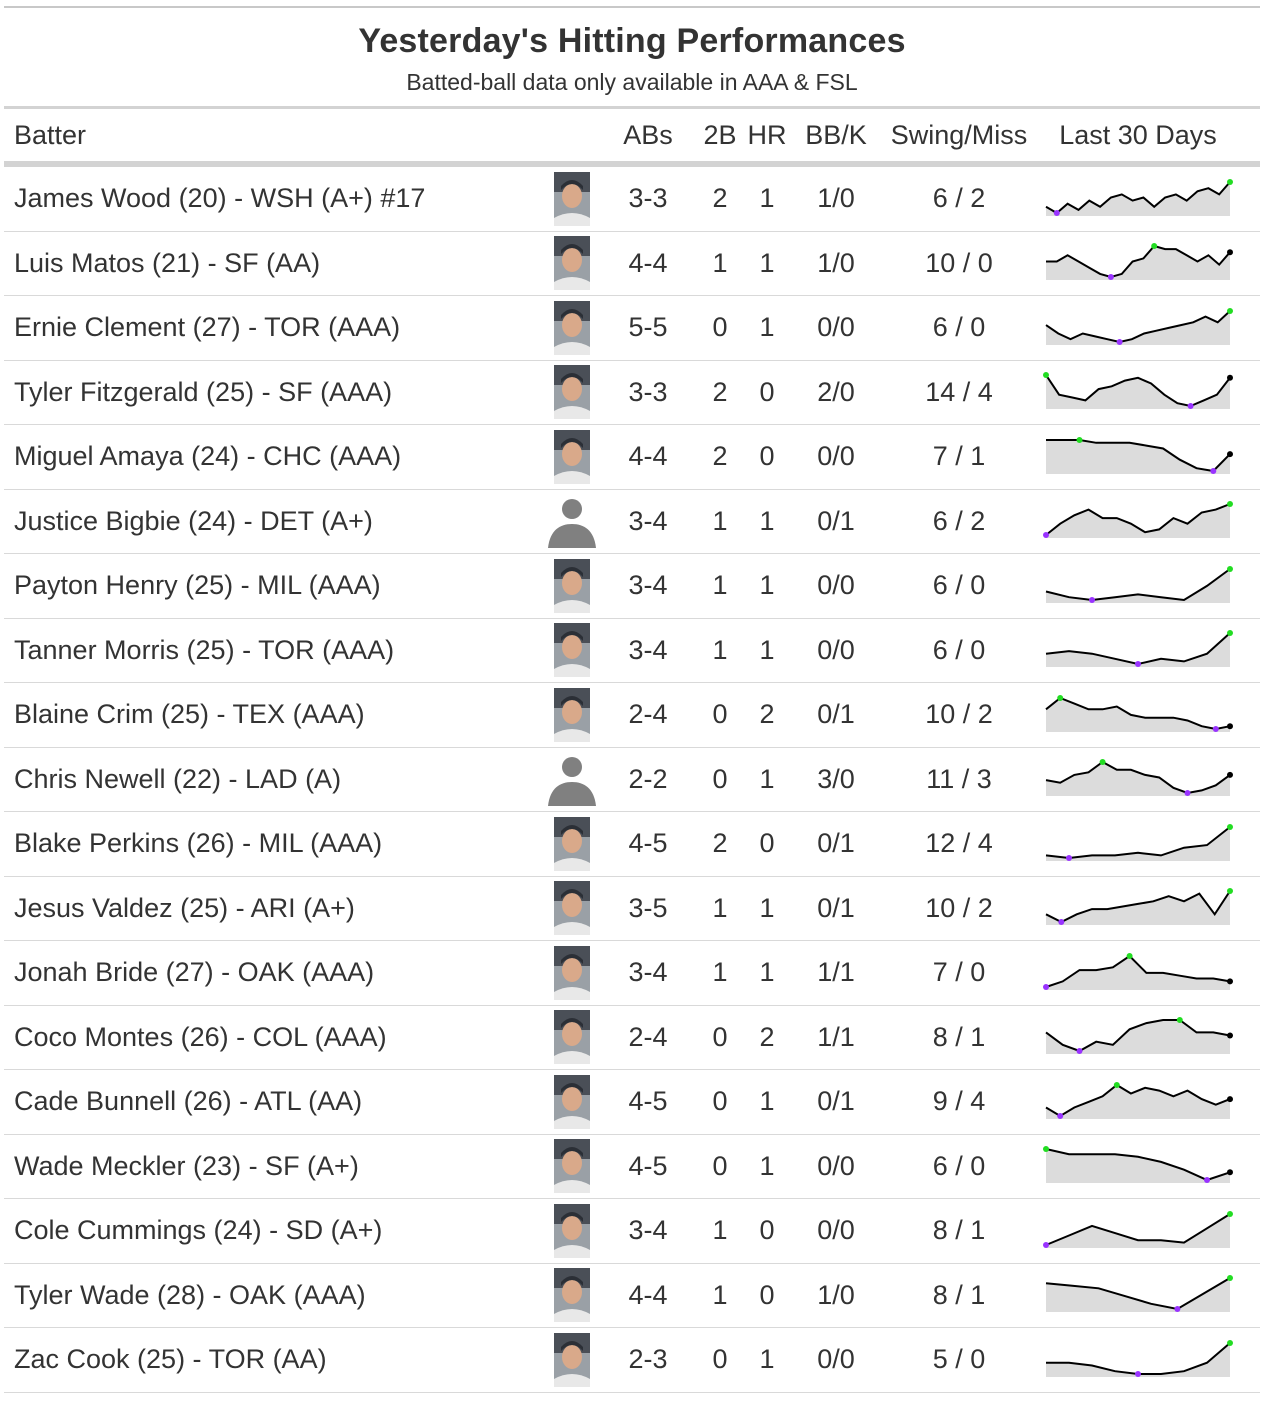 This screenshot has width=1264, height=1402. Describe the element at coordinates (648, 972) in the screenshot. I see `abs-value: 3-4` at that location.